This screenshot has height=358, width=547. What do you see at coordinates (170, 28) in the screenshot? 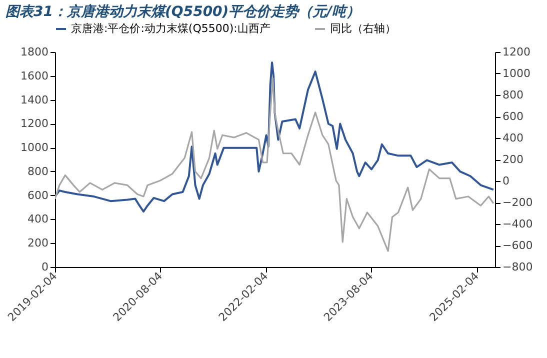
I see `legend-label: 京唐港:平仓价:动力末煤(Q5500):山西产` at bounding box center [170, 28].